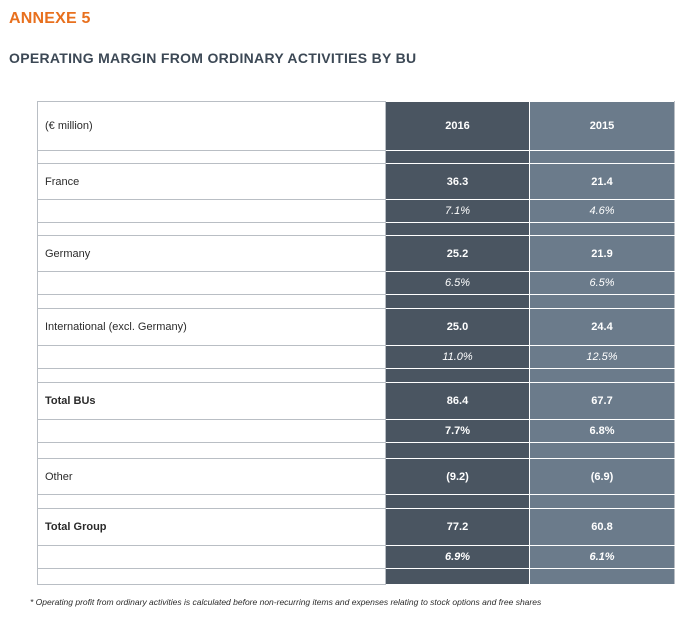 This screenshot has height=624, width=697. Describe the element at coordinates (602, 476) in the screenshot. I see `value-2015: (6.9)` at that location.